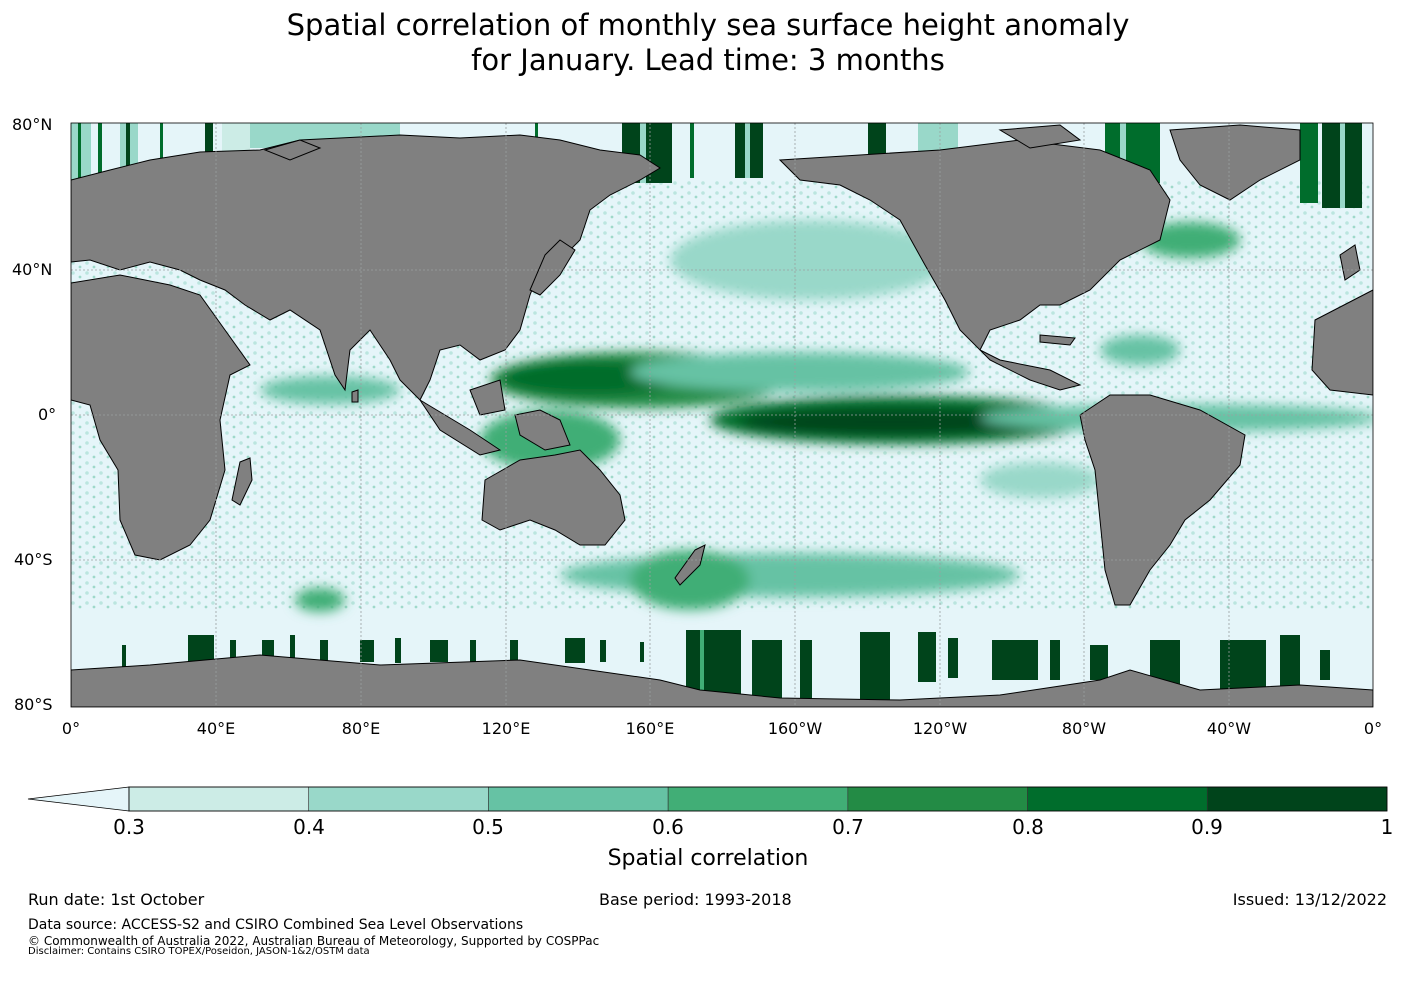  Describe the element at coordinates (116, 899) in the screenshot. I see `run-date: Run date: 1st October` at that location.